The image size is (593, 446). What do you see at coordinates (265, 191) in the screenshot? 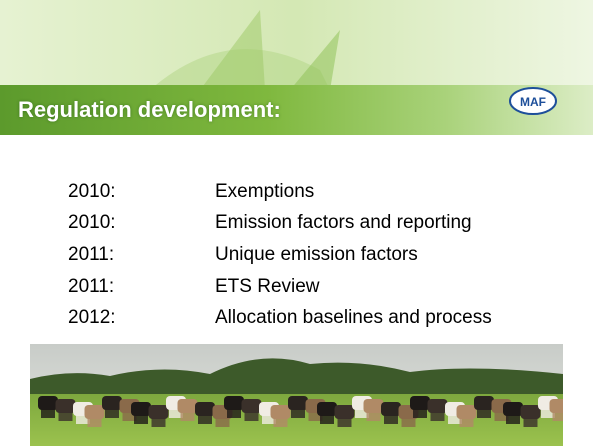
I see `item-text: Exemptions` at bounding box center [265, 191].